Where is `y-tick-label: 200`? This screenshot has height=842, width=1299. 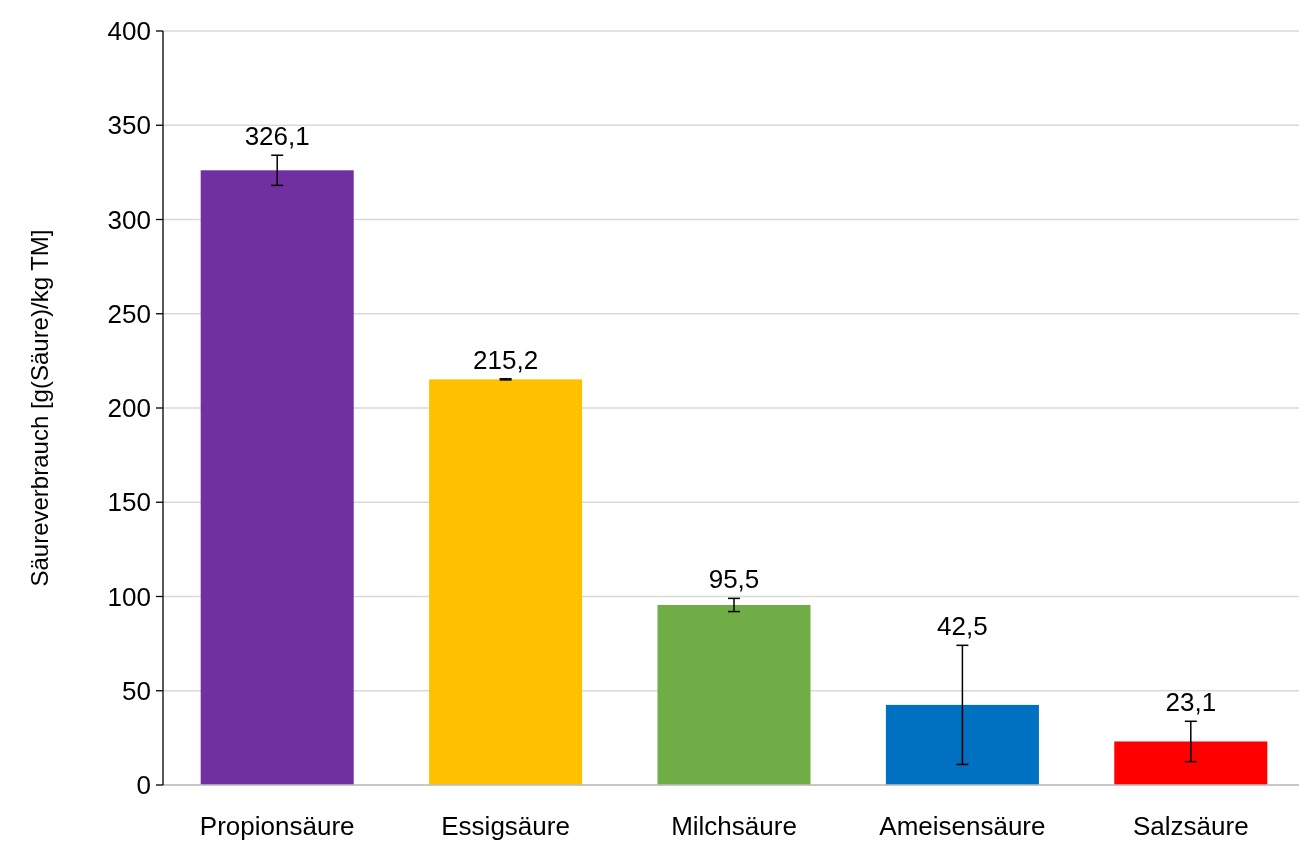
y-tick-label: 200 is located at coordinates (129, 408).